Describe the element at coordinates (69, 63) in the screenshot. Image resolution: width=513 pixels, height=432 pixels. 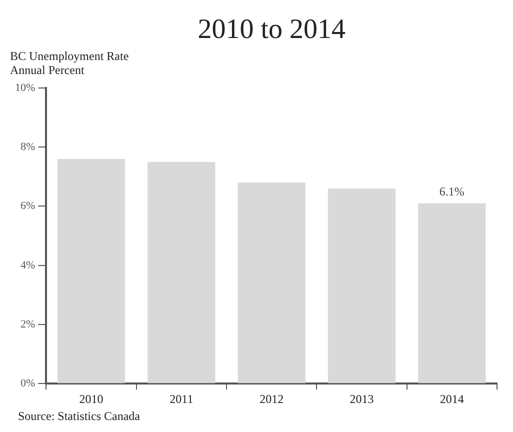
I see `y-axis-title: BC Unemployment Rate Annual Percent` at that location.